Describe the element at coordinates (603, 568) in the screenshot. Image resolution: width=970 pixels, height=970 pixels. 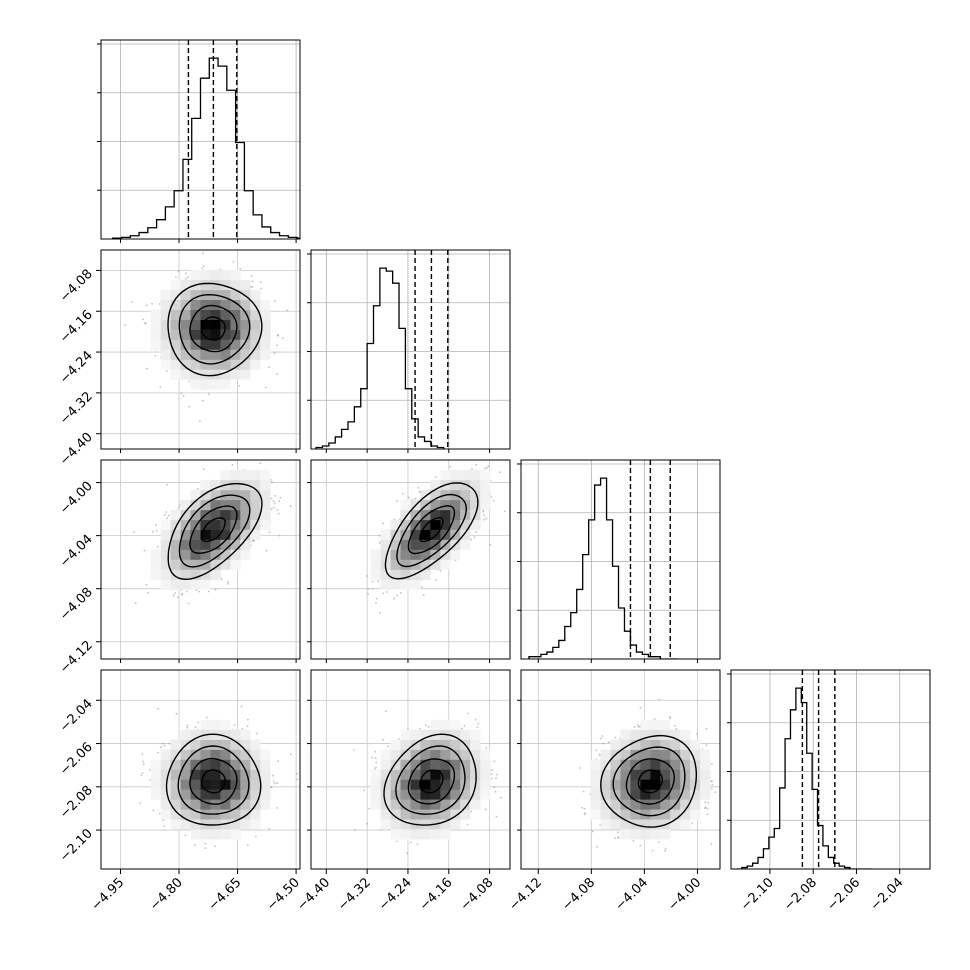
I see `histogram-steps` at that location.